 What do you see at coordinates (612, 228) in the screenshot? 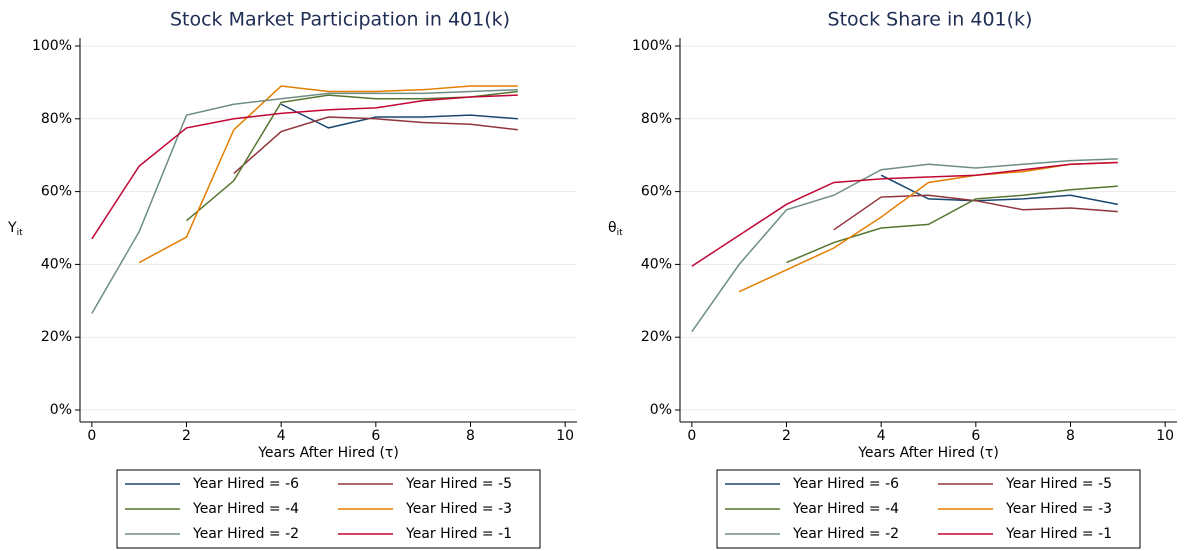
I see `y-axis-label-main: θ` at bounding box center [612, 228].